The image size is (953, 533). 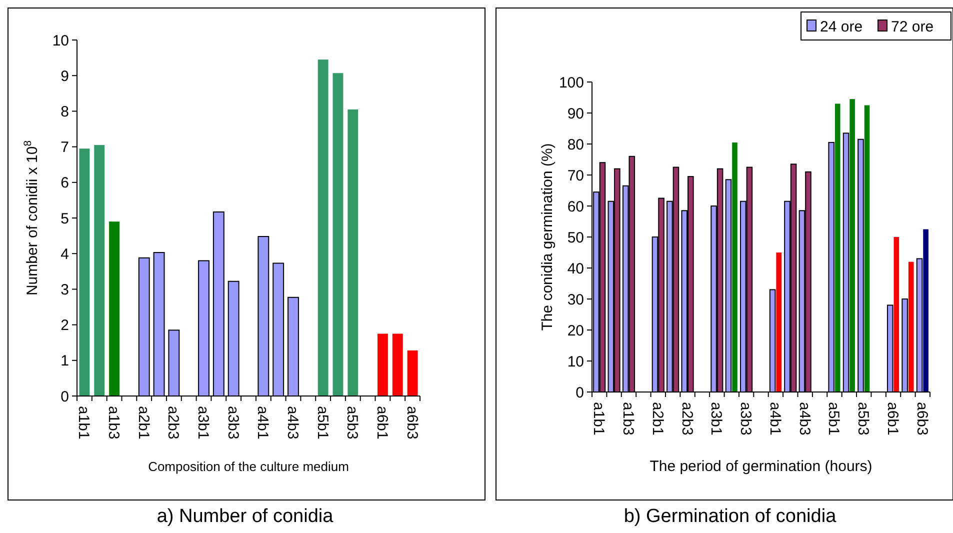 What do you see at coordinates (841, 27) in the screenshot?
I see `legend-label: 24 ore` at bounding box center [841, 27].